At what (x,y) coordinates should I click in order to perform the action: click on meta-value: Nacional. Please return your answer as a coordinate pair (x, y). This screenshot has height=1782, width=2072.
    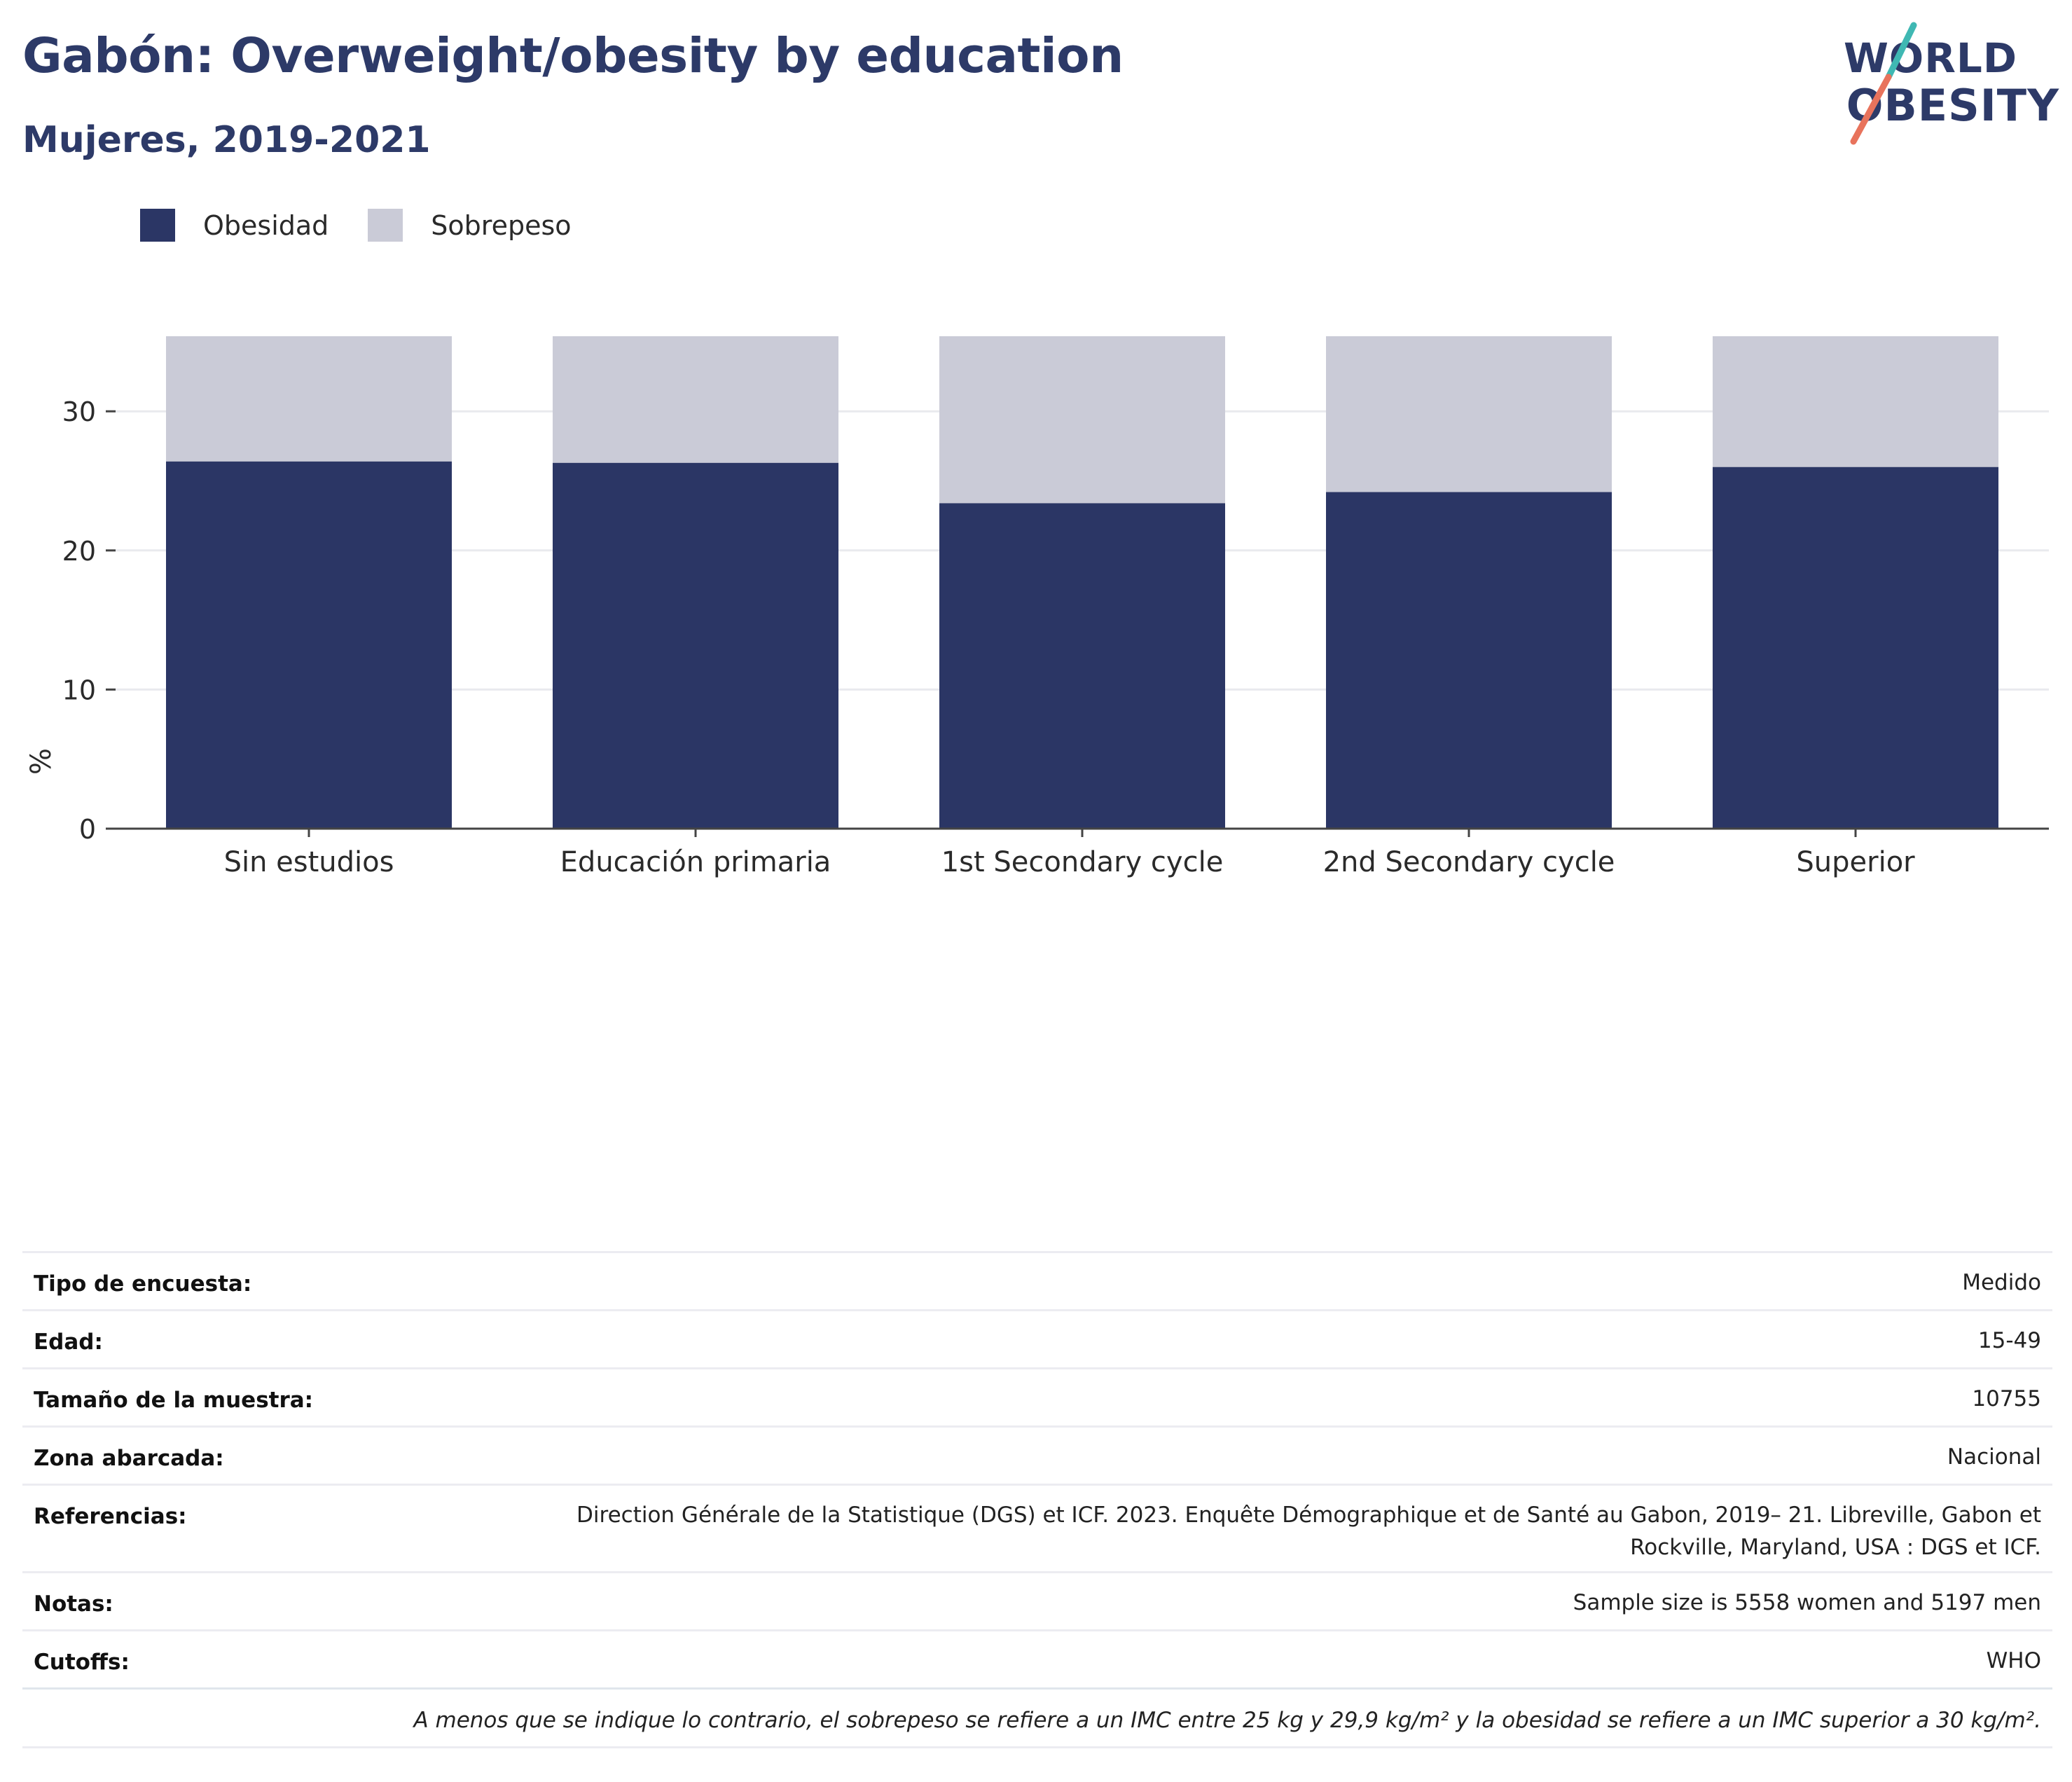
    Looking at the image, I should click on (1994, 1457).